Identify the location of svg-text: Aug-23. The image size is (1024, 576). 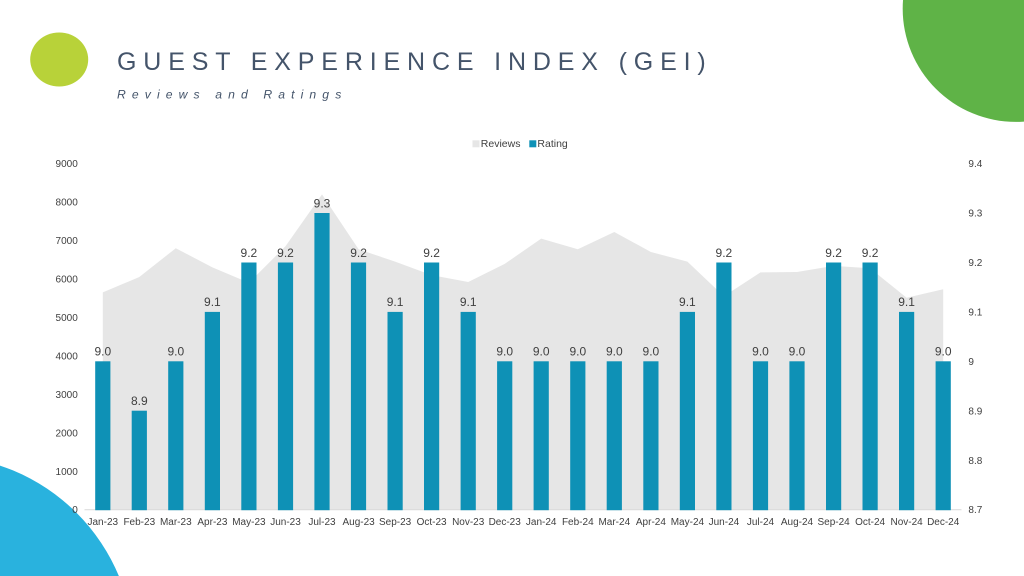
(358, 522).